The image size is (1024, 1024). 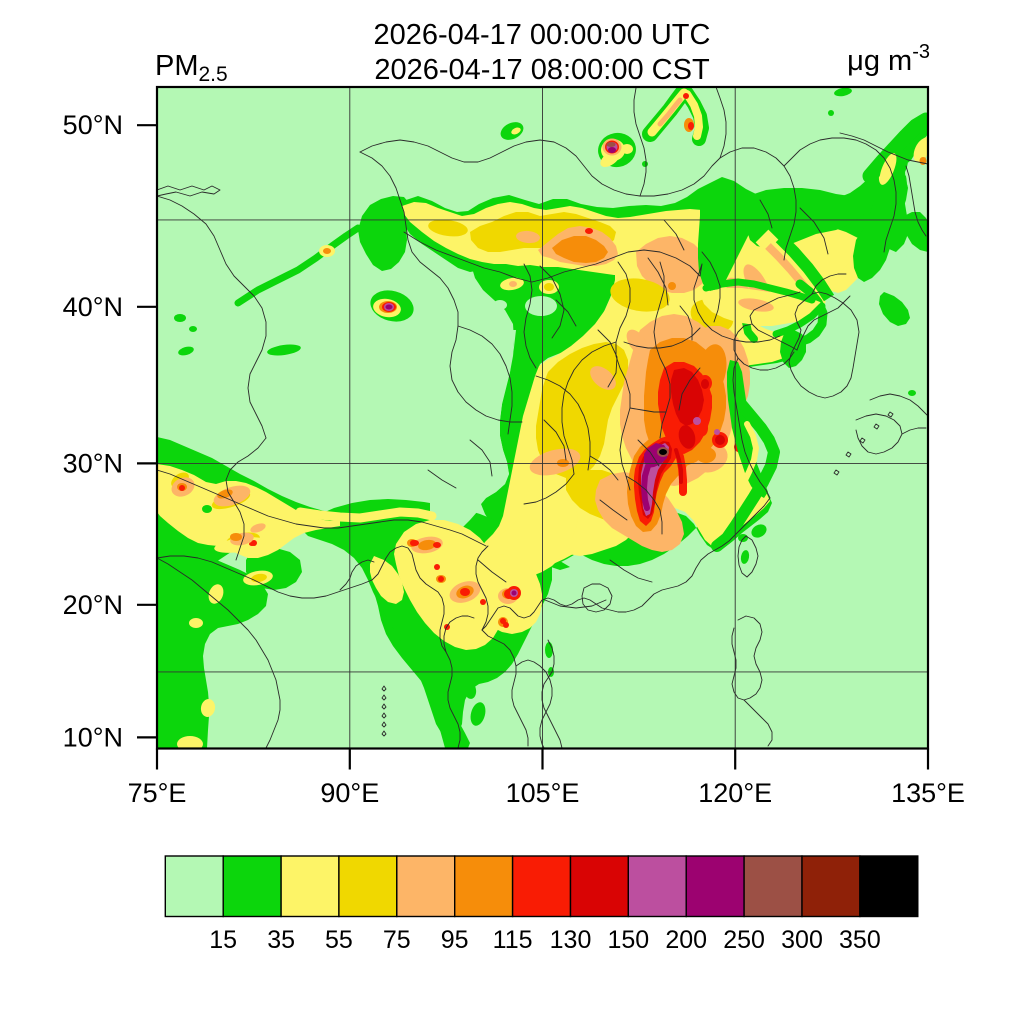 What do you see at coordinates (928, 793) in the screenshot?
I see `svg-text: 135°E` at bounding box center [928, 793].